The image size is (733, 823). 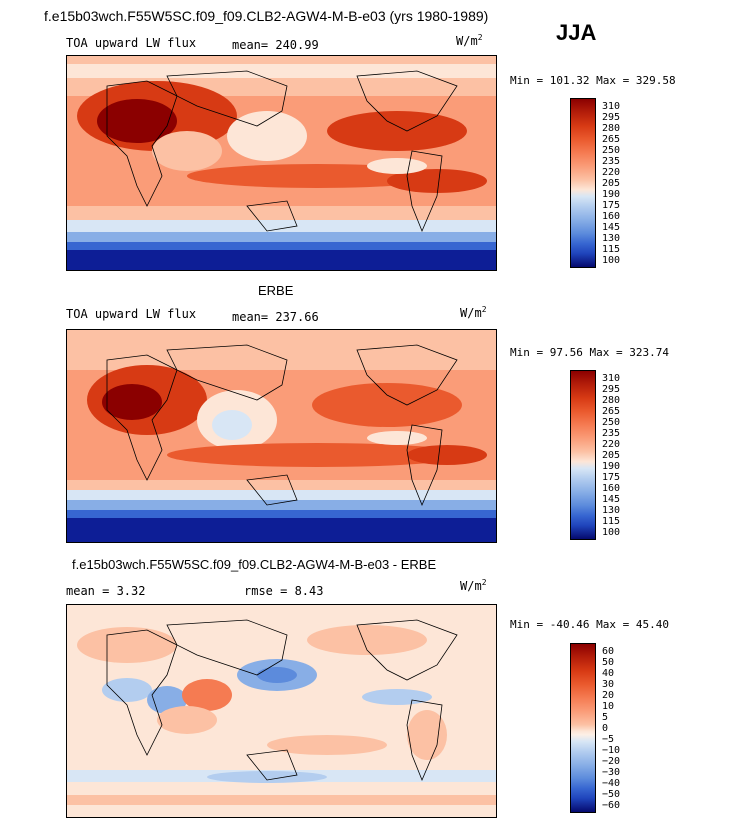 What do you see at coordinates (605, 728) in the screenshot?
I see `panel3-colorbar-label: 0` at bounding box center [605, 728].